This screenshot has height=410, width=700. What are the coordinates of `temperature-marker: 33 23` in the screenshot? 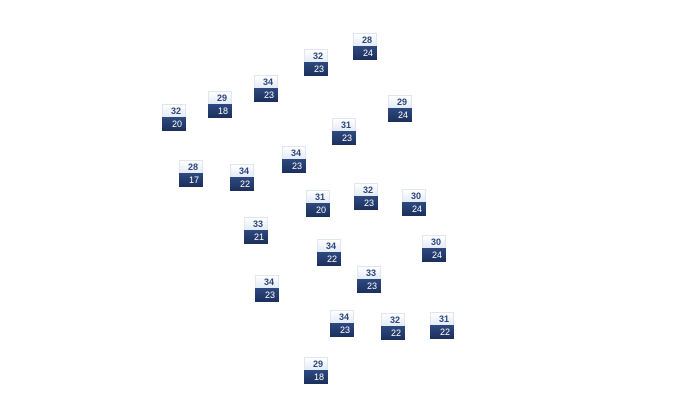 It's located at (369, 279).